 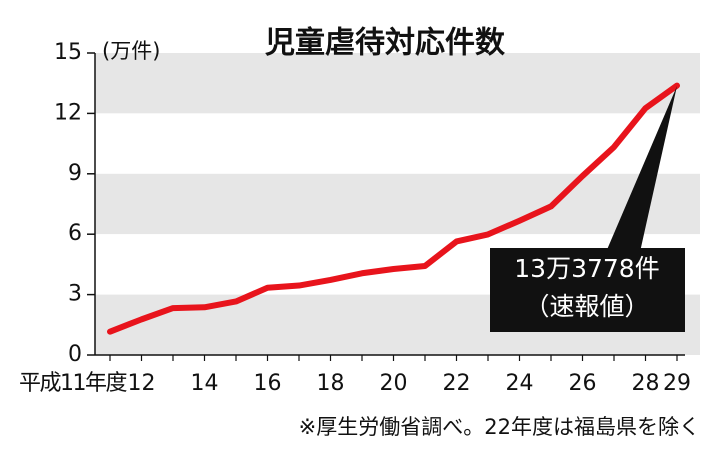 What do you see at coordinates (73, 383) in the screenshot?
I see `x-tick-label: 平成11年度` at bounding box center [73, 383].